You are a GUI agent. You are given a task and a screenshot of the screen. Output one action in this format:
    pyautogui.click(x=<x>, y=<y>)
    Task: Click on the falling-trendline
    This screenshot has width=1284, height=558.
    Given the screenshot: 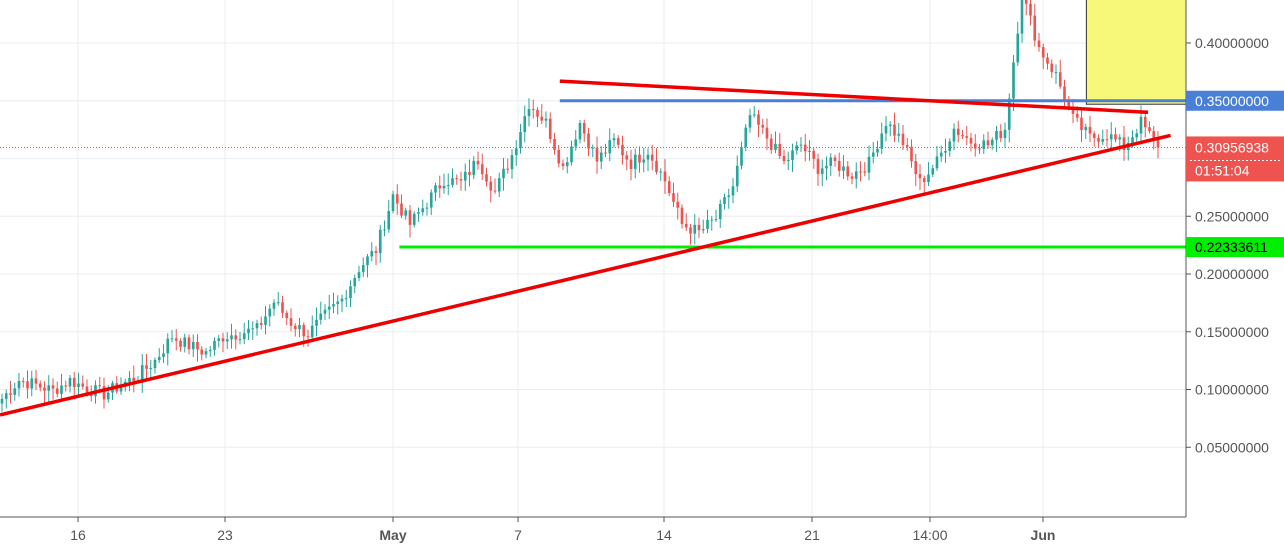 What is the action you would take?
    pyautogui.click(x=854, y=97)
    